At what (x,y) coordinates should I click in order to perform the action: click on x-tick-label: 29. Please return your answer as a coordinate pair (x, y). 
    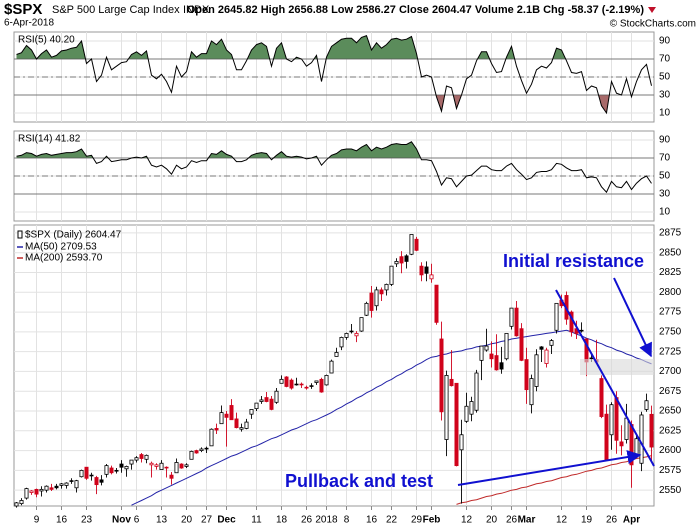
    Looking at the image, I should click on (417, 520).